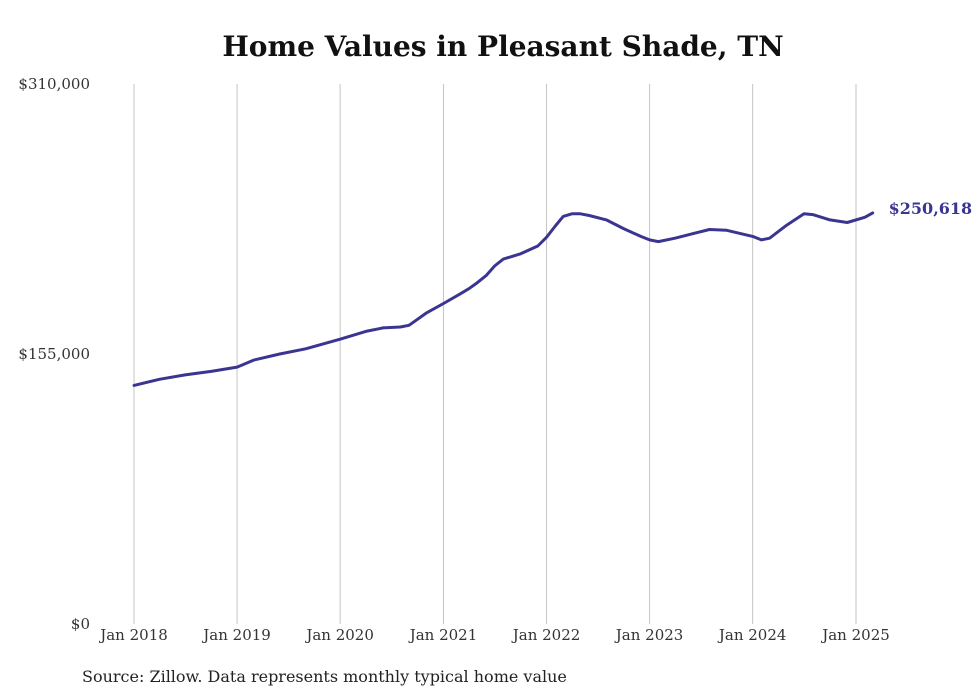  I want to click on x-tick-label: Jan 2019, so click(236, 635).